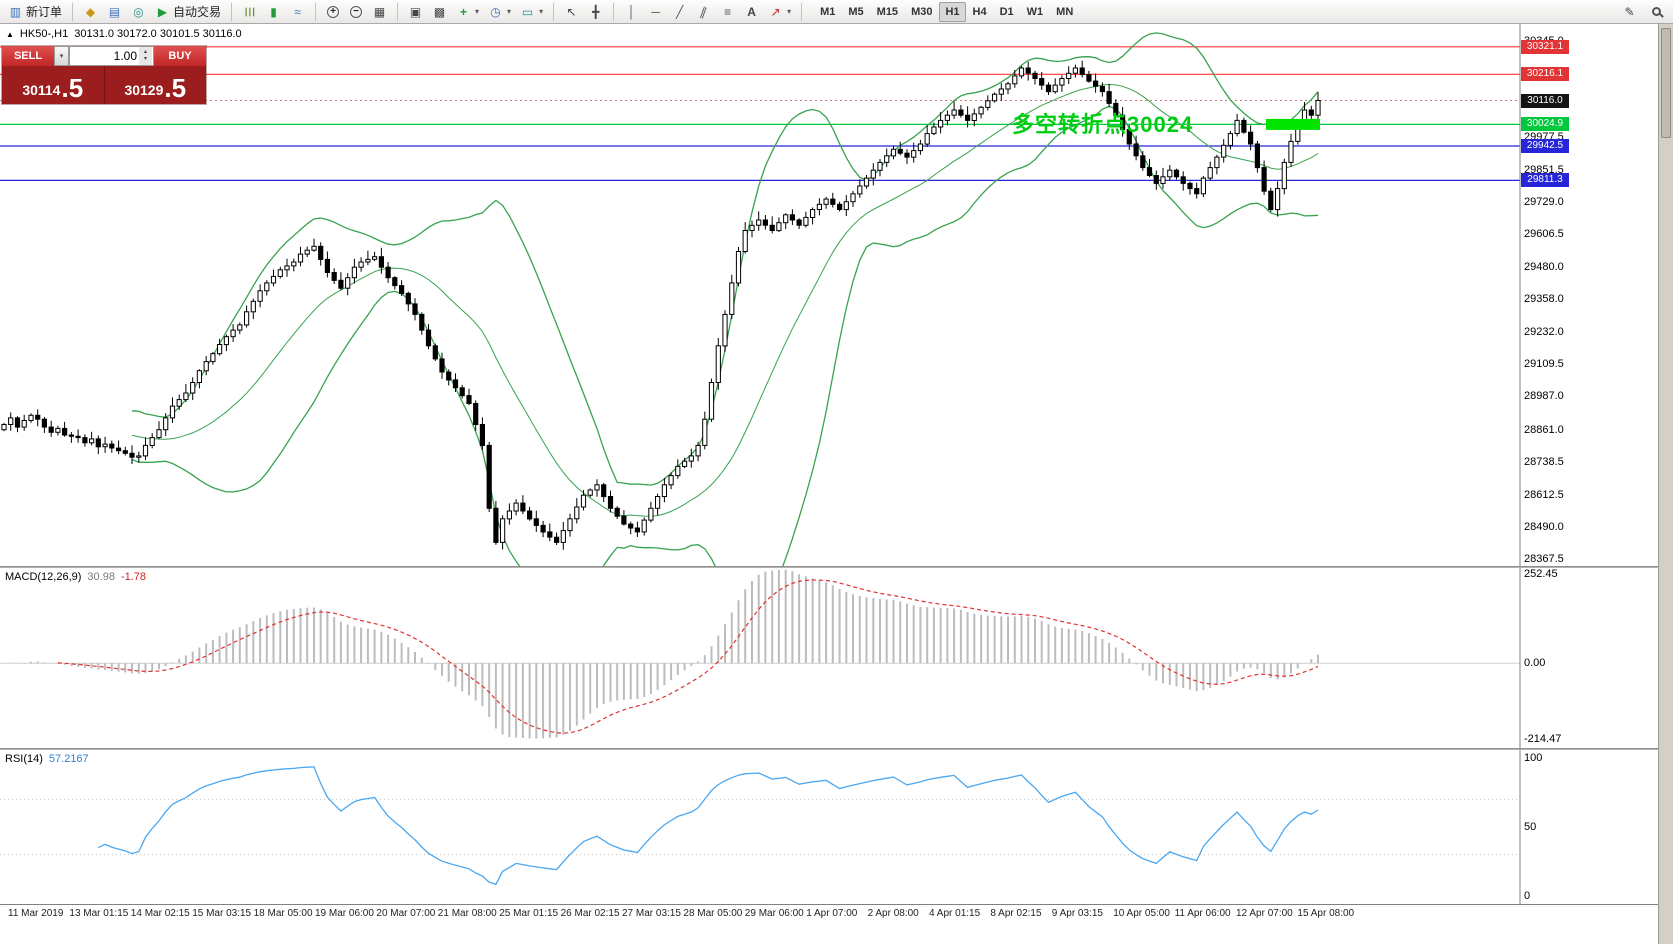 Image resolution: width=1673 pixels, height=944 pixels. I want to click on market-watch-icon: ▤, so click(114, 11).